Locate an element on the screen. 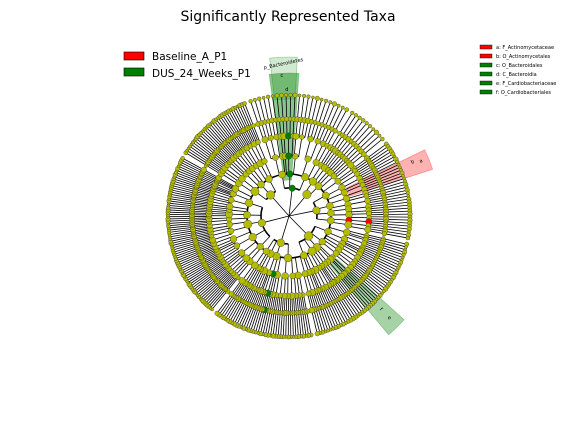  clade-label: d is located at coordinates (286, 90).